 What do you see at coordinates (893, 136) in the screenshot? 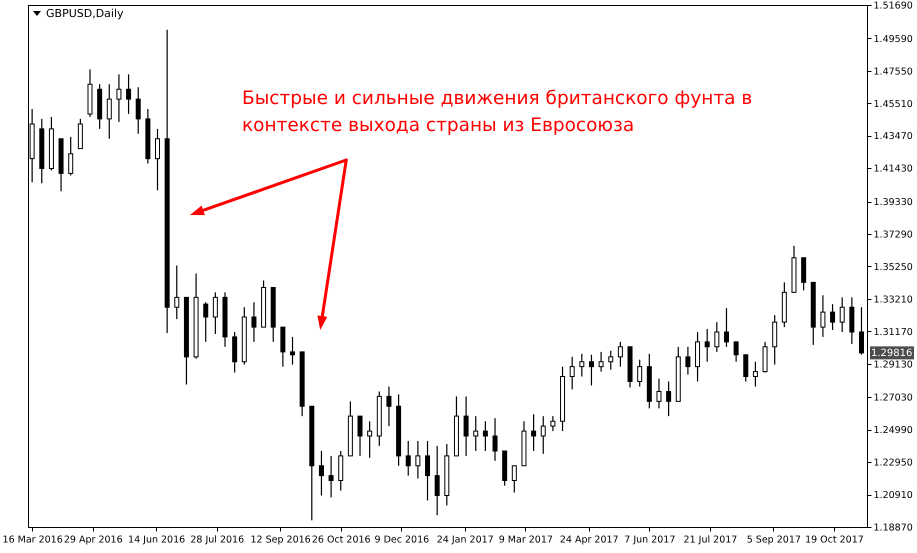
I see `y-tick-label: 1.43470` at bounding box center [893, 136].